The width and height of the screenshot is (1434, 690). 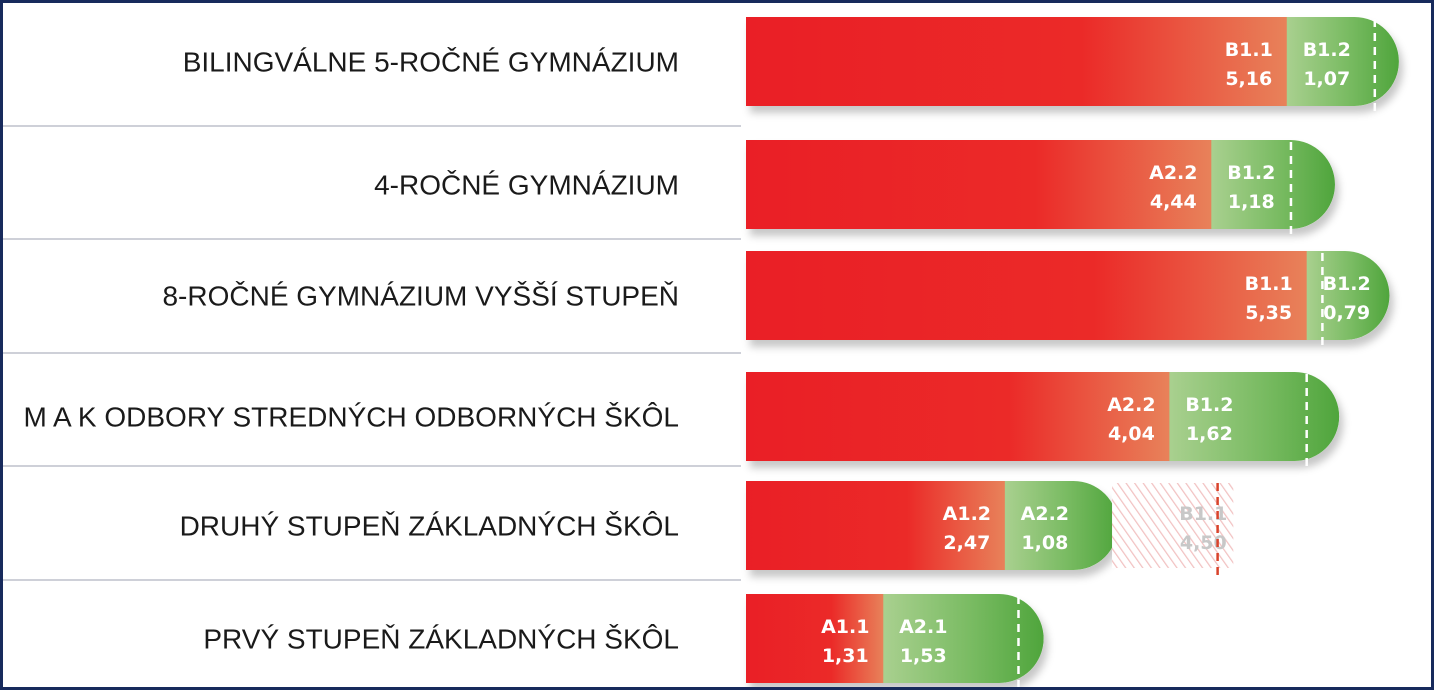 What do you see at coordinates (1251, 202) in the screenshot?
I see `segment-value-label: 1,18` at bounding box center [1251, 202].